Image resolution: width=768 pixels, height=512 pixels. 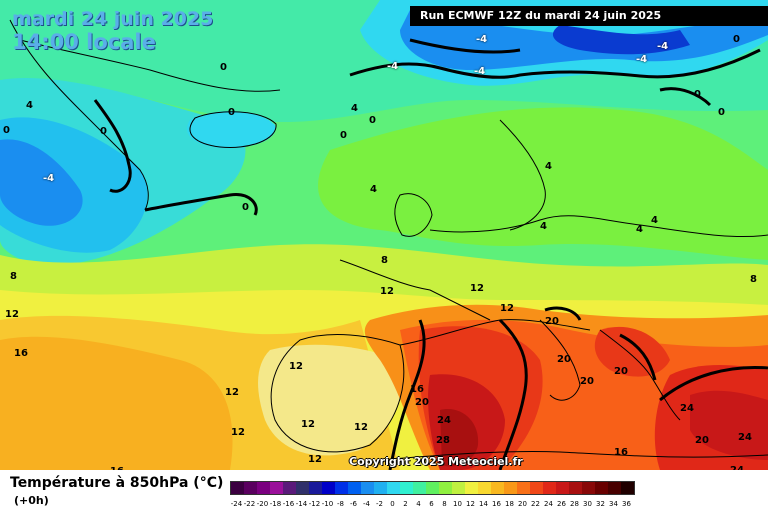 I want to click on field-neg4-west, so click(x=41, y=182).